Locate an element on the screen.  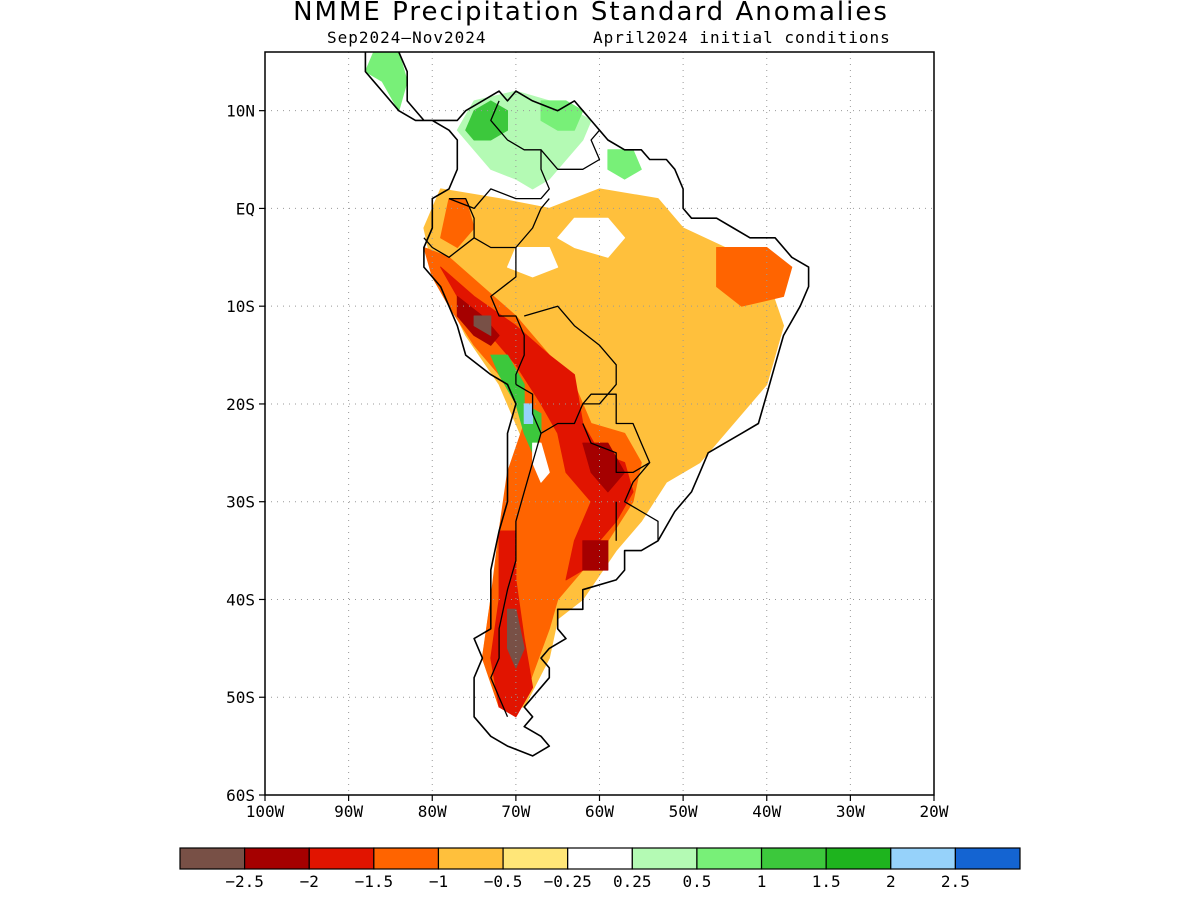
latitude-tick-label: 30S is located at coordinates (240, 502).